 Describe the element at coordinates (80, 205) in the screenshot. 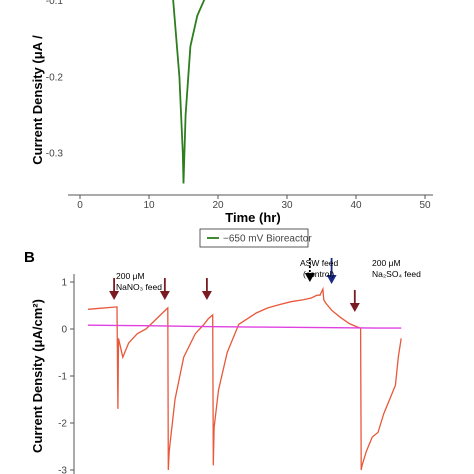

I see `panel-a-x-tick-label: 0` at that location.